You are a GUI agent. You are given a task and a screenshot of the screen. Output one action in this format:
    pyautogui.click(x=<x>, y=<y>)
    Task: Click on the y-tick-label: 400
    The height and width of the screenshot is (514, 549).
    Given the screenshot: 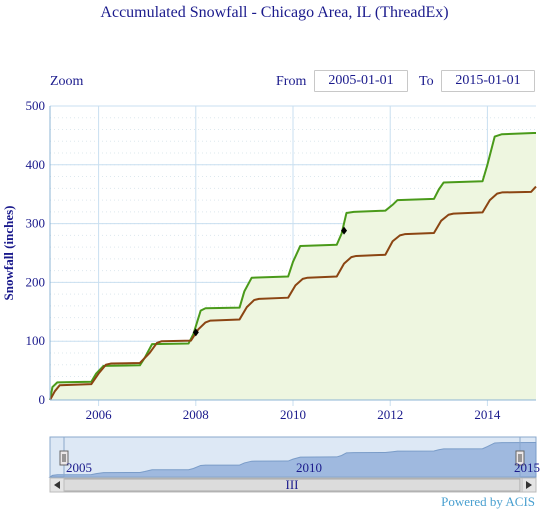 What is the action you would take?
    pyautogui.click(x=36, y=164)
    